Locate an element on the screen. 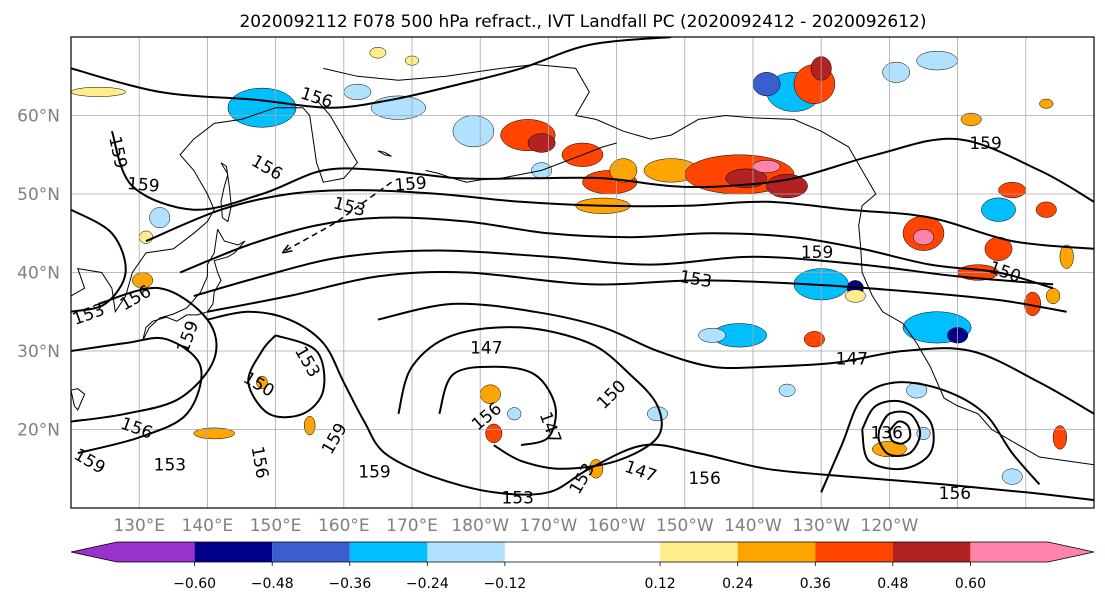 The height and width of the screenshot is (601, 1105). colorbar-tick-label: 0.48 is located at coordinates (892, 584).